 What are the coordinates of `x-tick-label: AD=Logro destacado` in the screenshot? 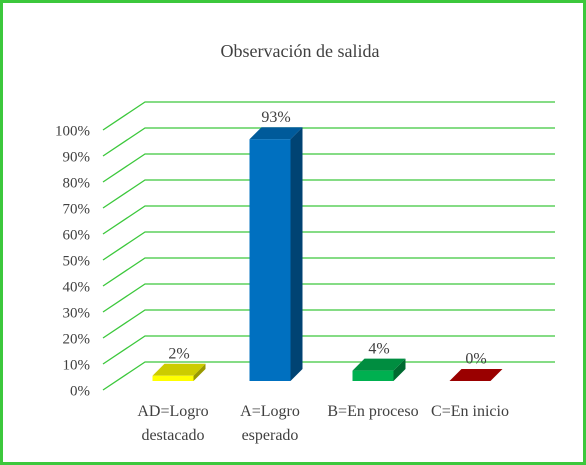 It's located at (173, 423).